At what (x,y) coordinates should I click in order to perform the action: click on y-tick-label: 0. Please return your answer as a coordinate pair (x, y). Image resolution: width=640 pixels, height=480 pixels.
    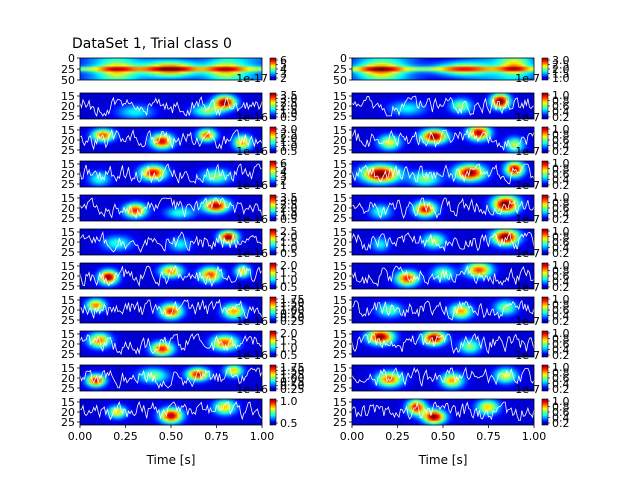
    Looking at the image, I should click on (71, 58).